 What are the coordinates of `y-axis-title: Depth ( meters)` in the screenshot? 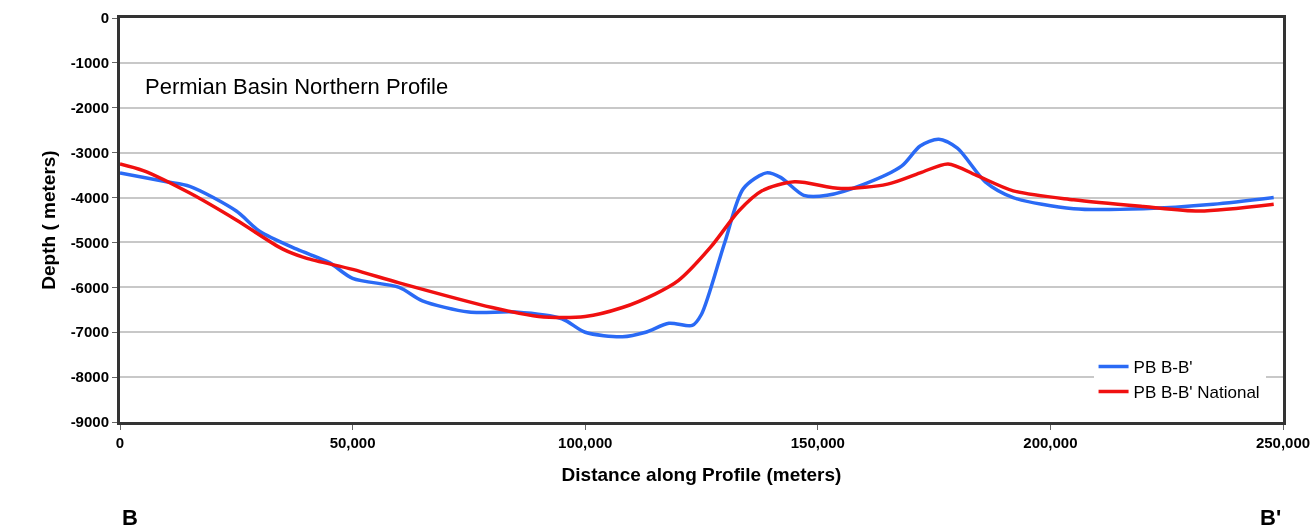 It's located at (49, 220).